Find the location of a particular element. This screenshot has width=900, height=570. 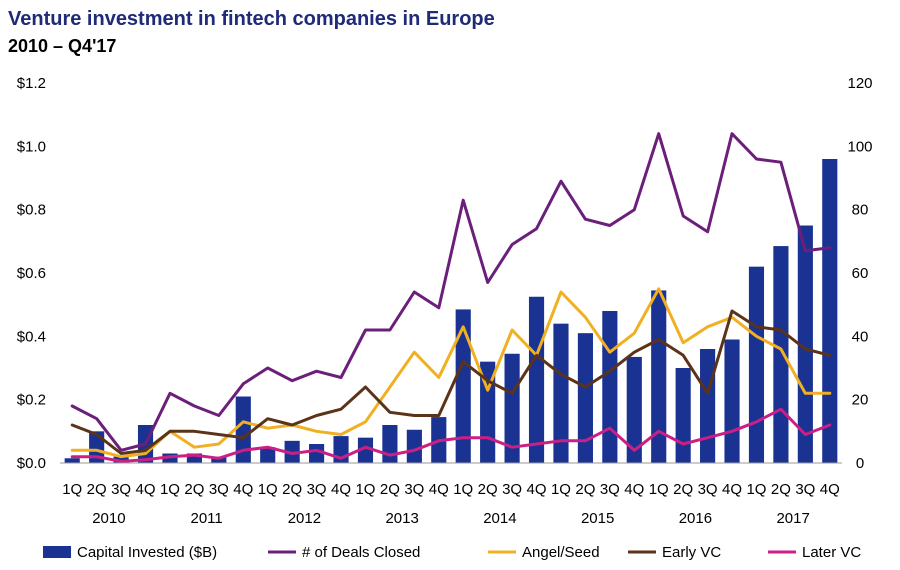

year-label: 2017 is located at coordinates (792, 518).